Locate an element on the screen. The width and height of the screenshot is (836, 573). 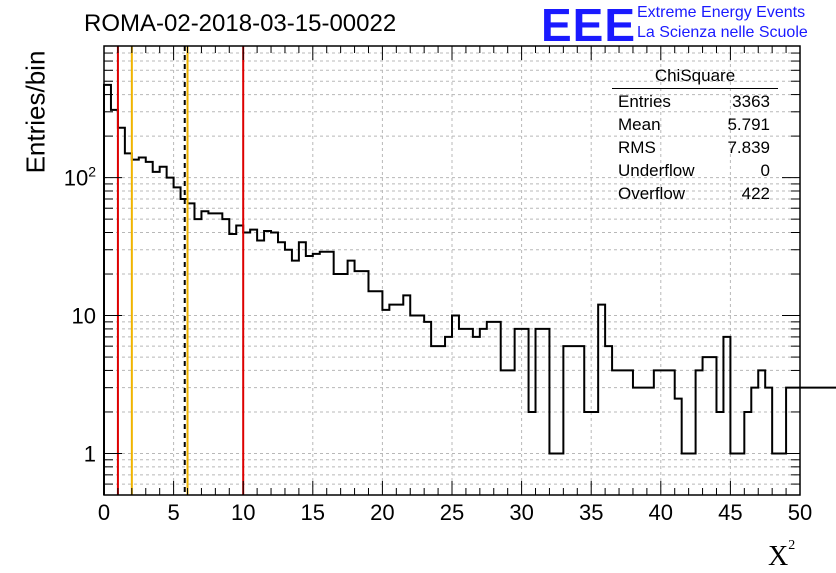
x-tick-label: 40 is located at coordinates (661, 512).